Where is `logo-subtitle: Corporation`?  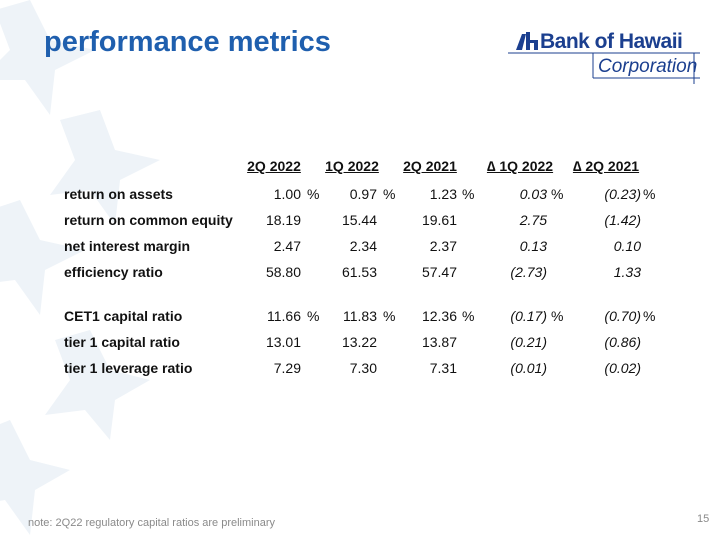
logo-subtitle: Corporation is located at coordinates (648, 66).